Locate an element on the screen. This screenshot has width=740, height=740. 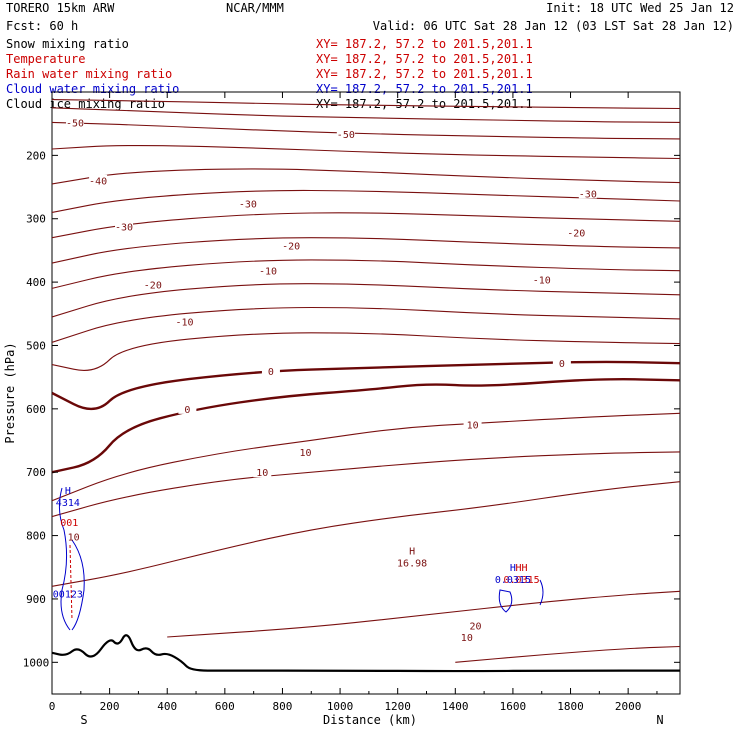
extremum-value: 16.98 is located at coordinates (412, 564).